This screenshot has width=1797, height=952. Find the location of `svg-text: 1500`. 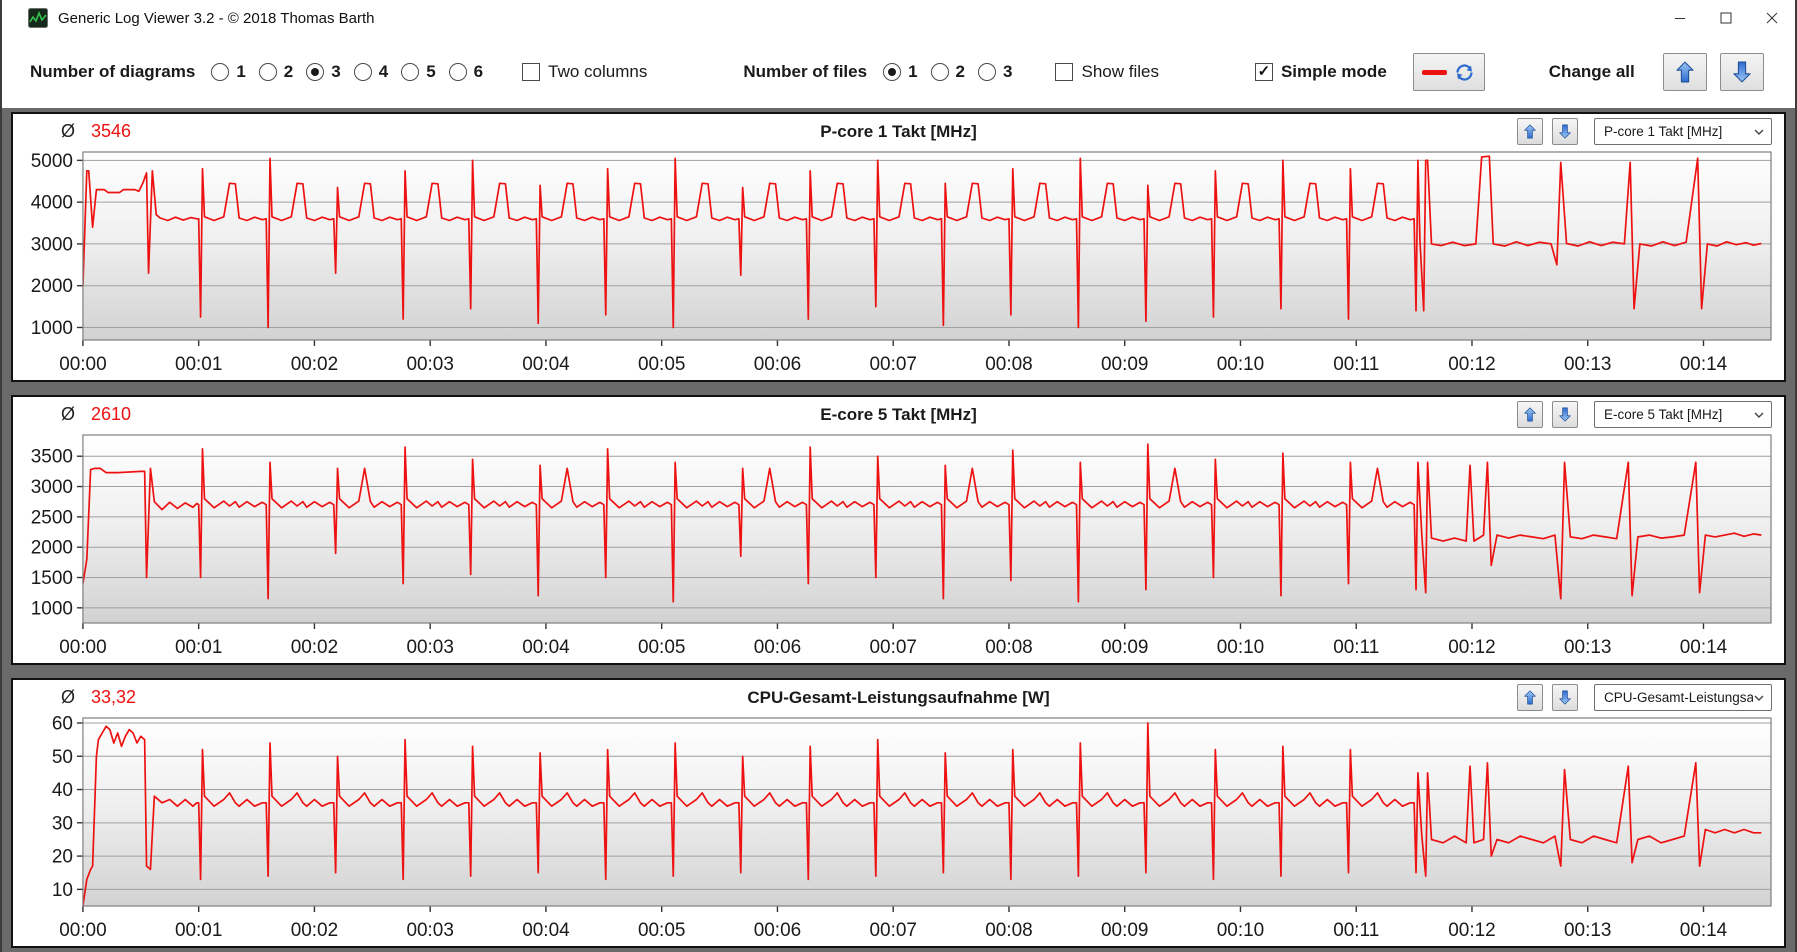

svg-text: 1500 is located at coordinates (52, 578).